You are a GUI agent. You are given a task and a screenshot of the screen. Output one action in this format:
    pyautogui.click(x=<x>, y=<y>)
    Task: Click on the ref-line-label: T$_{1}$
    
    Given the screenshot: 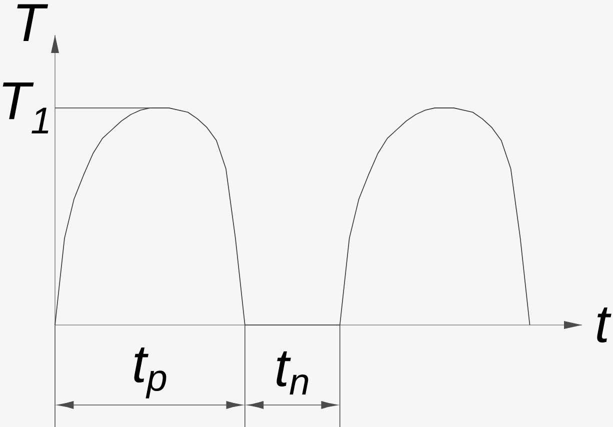 What is the action you would take?
    pyautogui.click(x=25, y=108)
    